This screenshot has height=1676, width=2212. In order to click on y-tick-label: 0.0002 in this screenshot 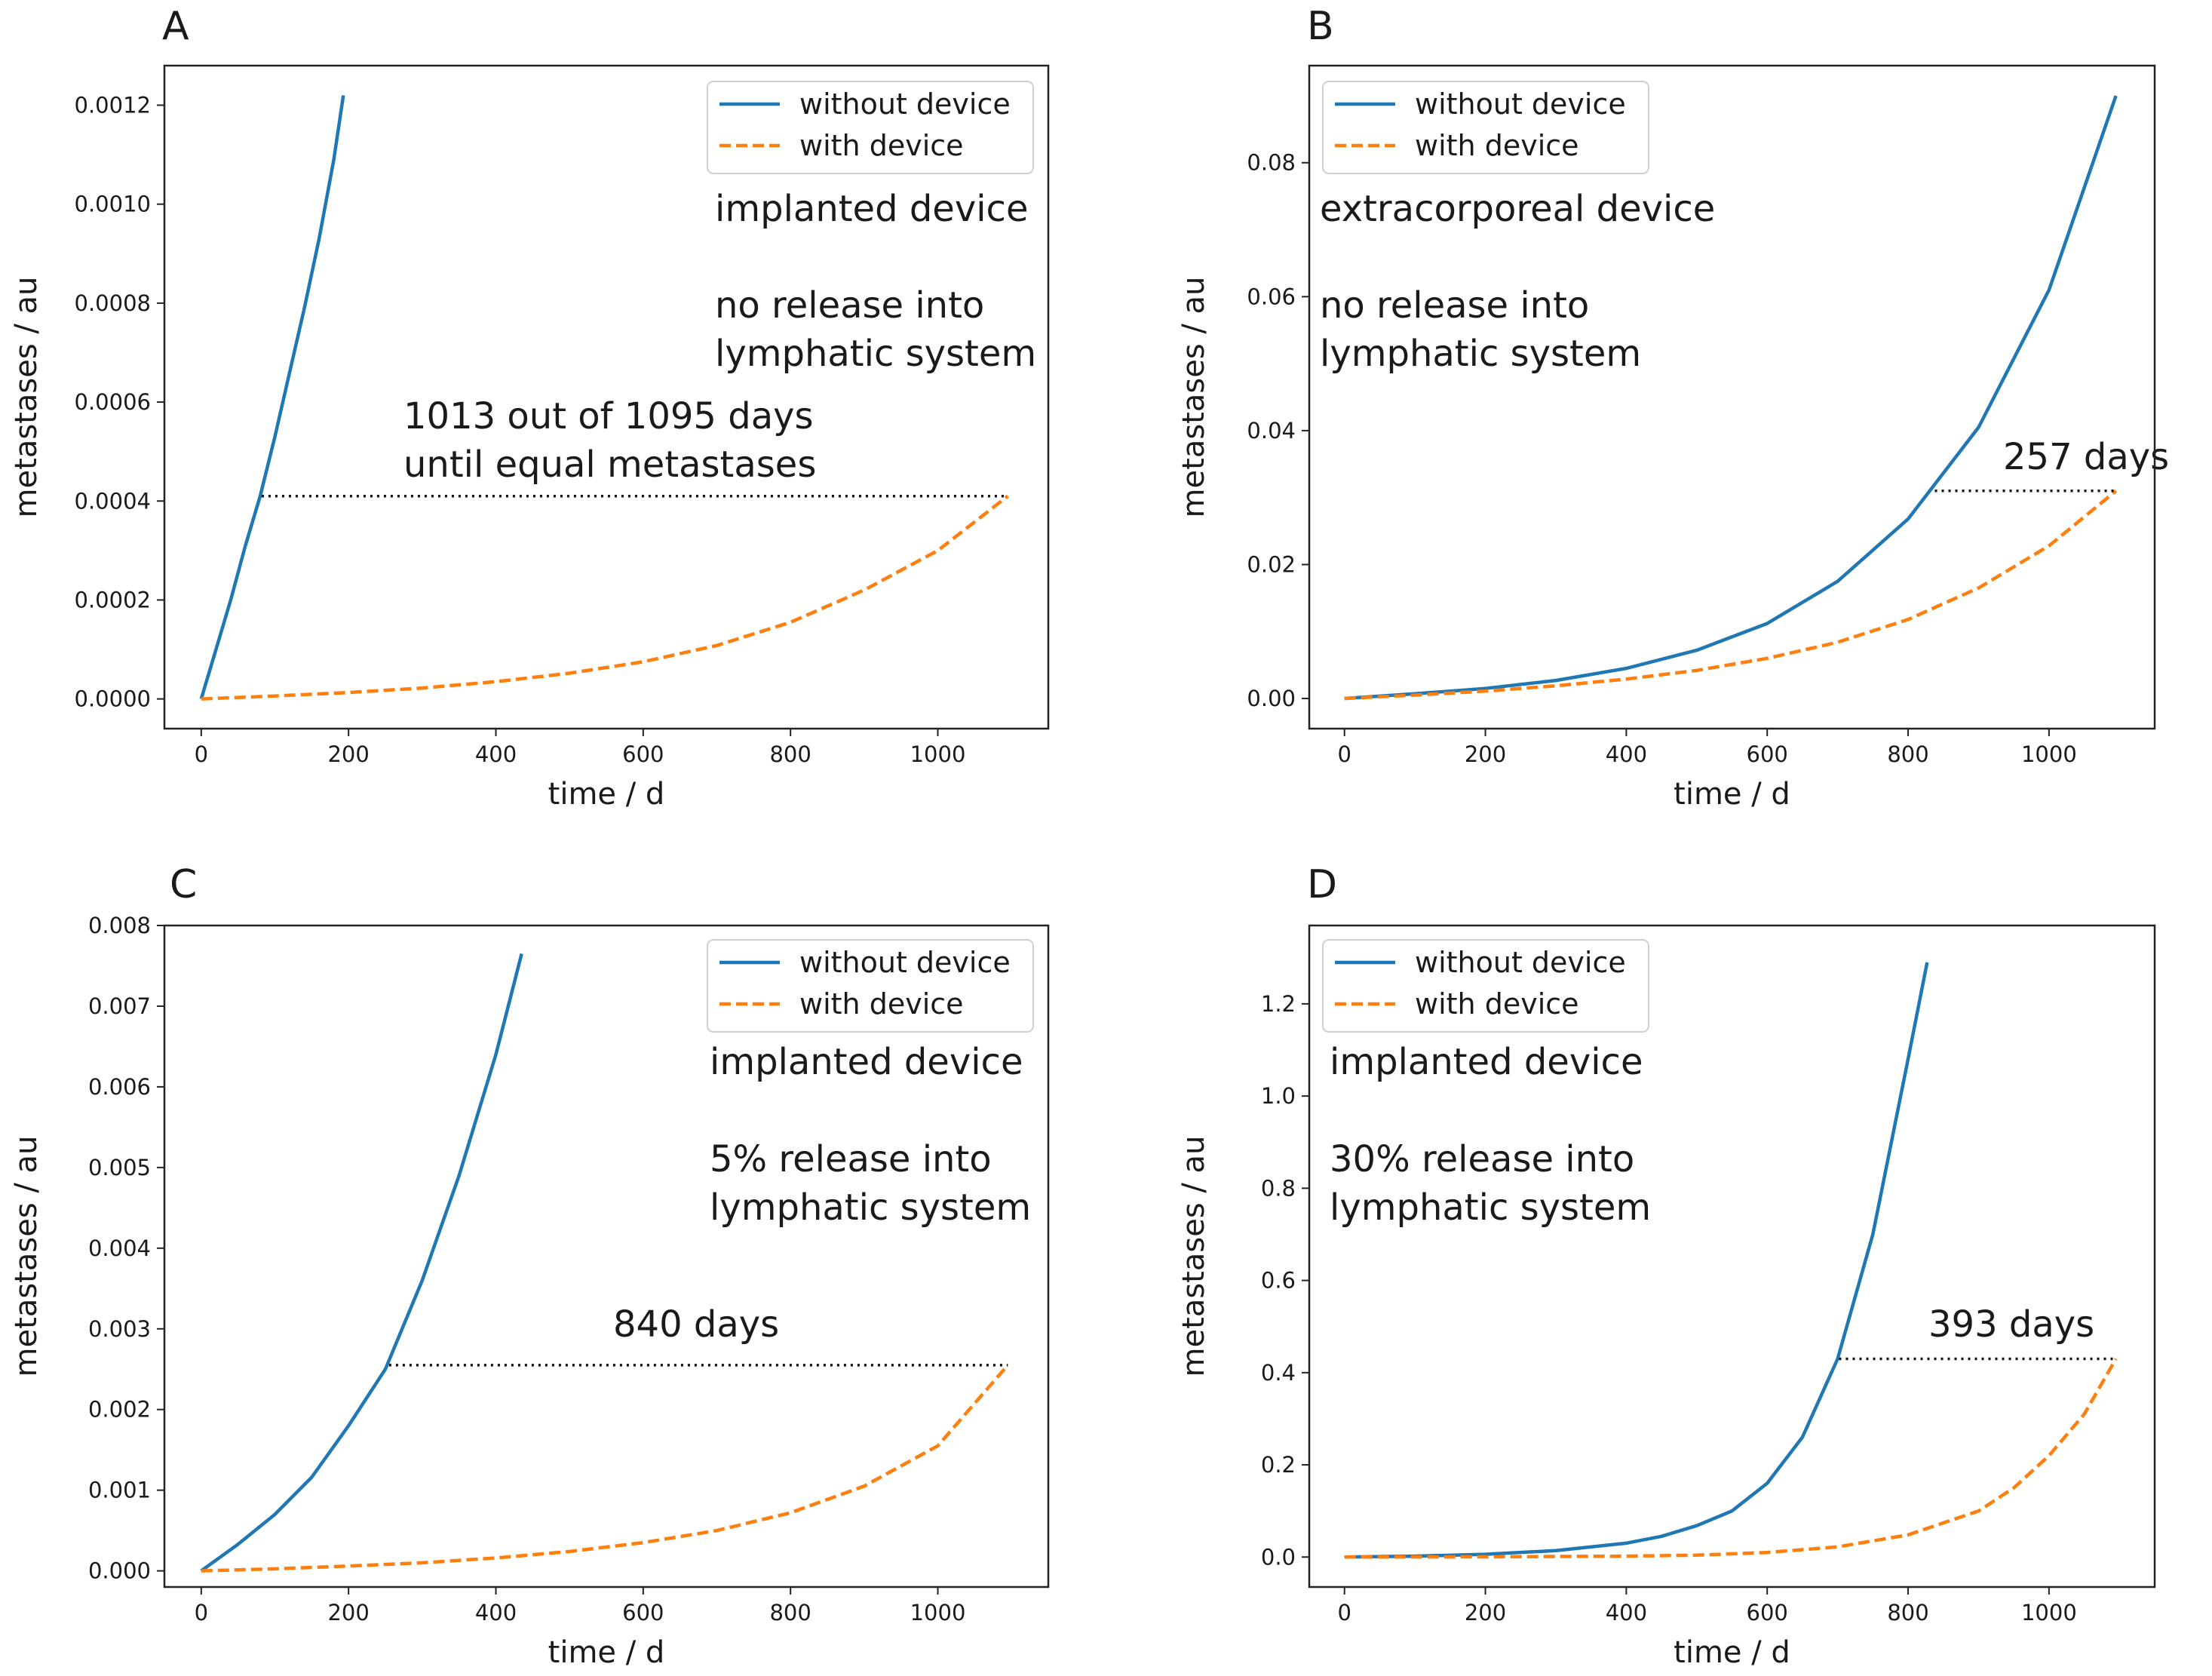, I will do `click(113, 599)`.